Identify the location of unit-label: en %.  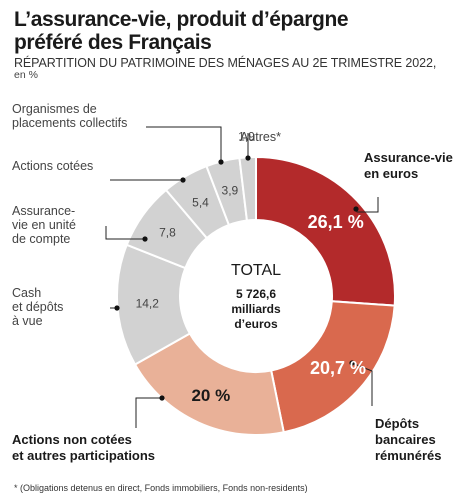
(26, 75).